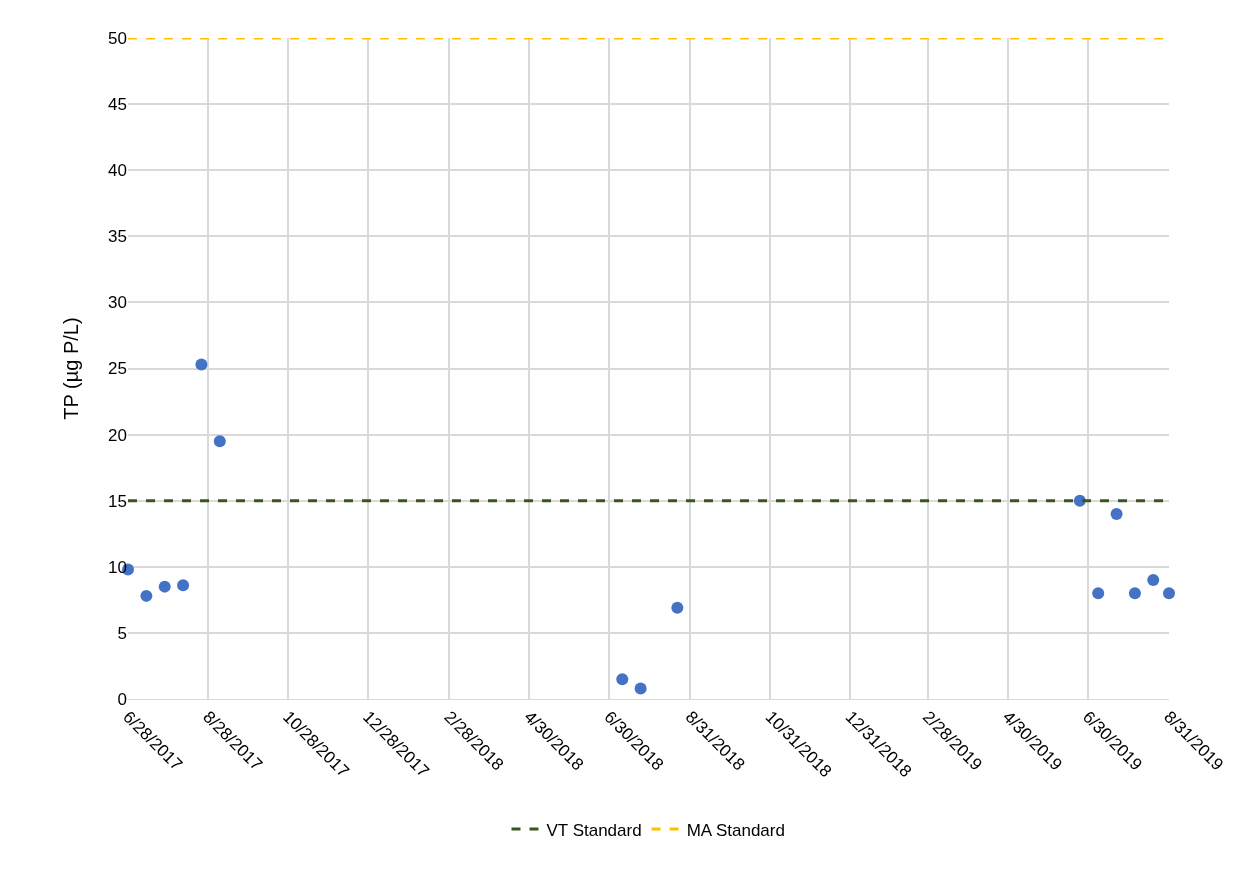 The height and width of the screenshot is (888, 1259). What do you see at coordinates (117, 237) in the screenshot?
I see `y-tick-label: 35` at bounding box center [117, 237].